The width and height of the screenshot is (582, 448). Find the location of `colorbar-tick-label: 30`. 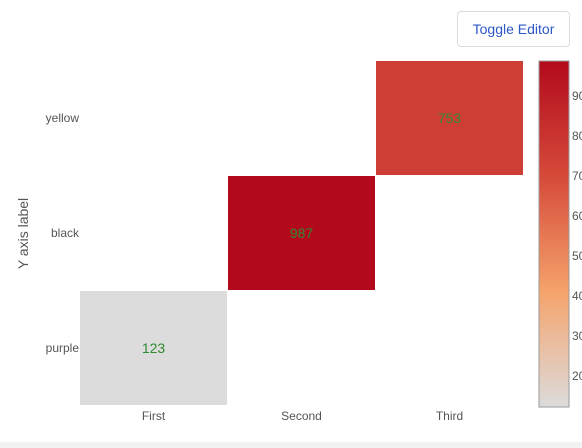

colorbar-tick-label: 30 is located at coordinates (577, 336).